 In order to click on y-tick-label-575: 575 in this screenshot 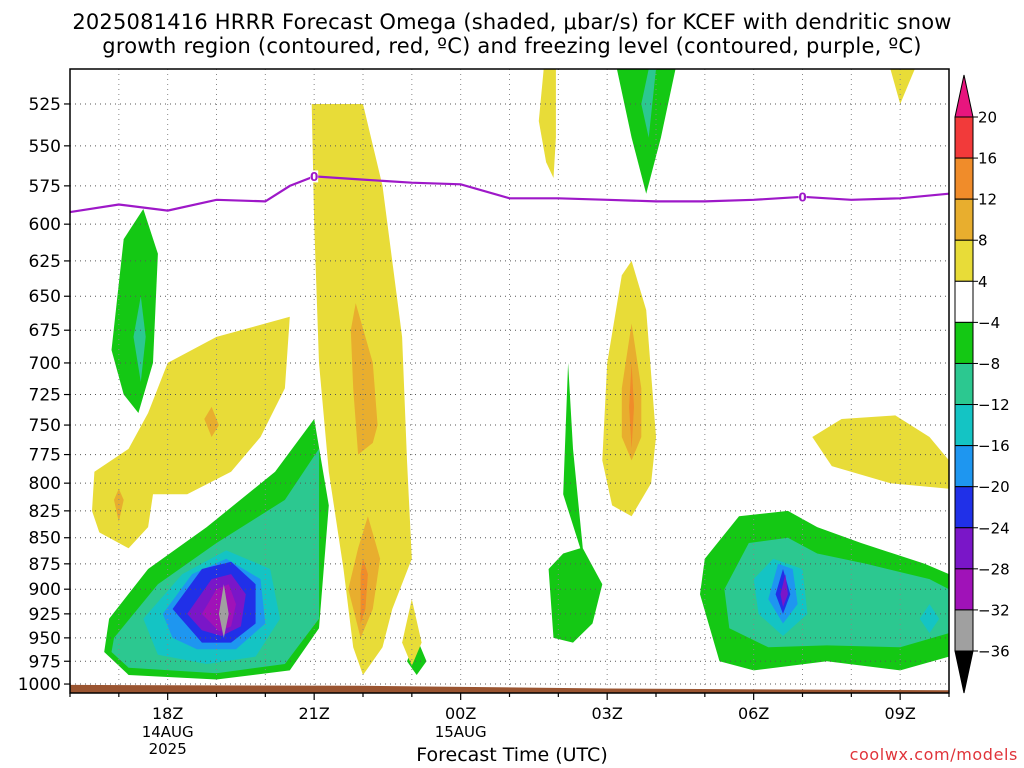, I will do `click(45, 187)`.